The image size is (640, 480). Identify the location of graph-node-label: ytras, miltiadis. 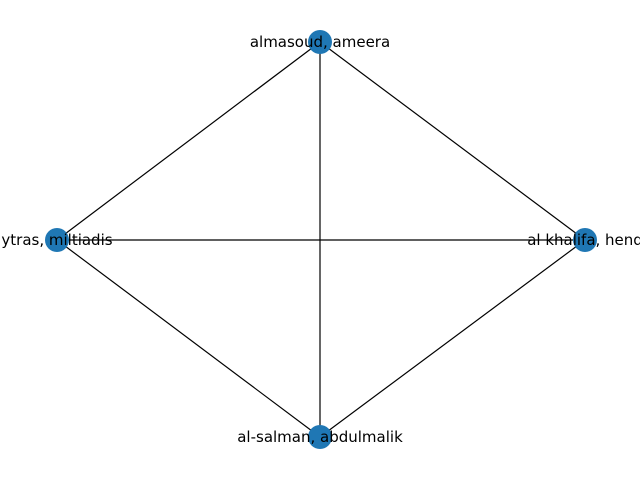
(56, 240).